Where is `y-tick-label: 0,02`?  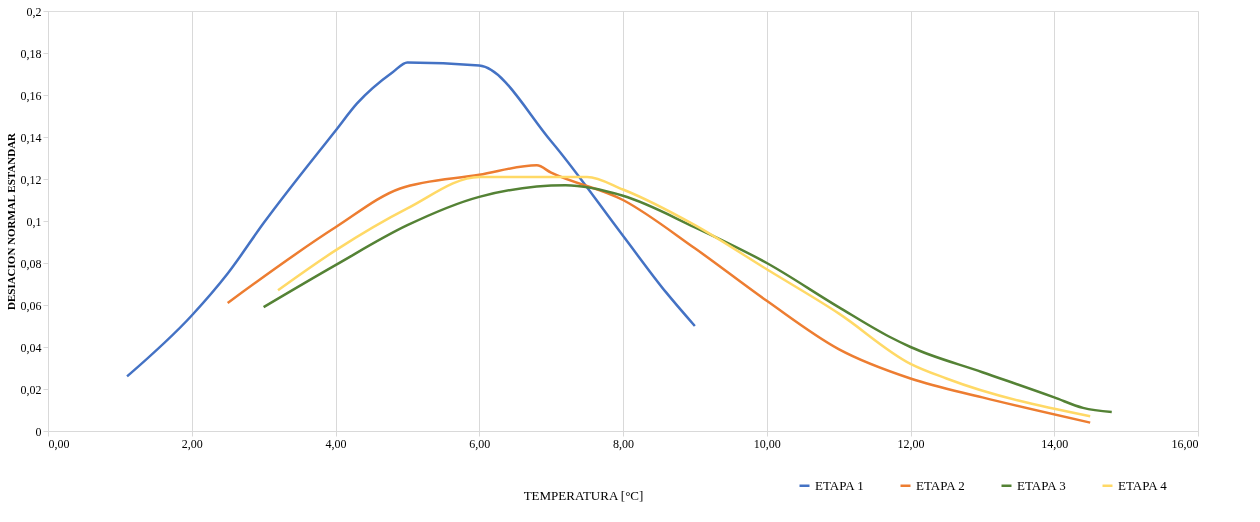
y-tick-label: 0,02 is located at coordinates (31, 389).